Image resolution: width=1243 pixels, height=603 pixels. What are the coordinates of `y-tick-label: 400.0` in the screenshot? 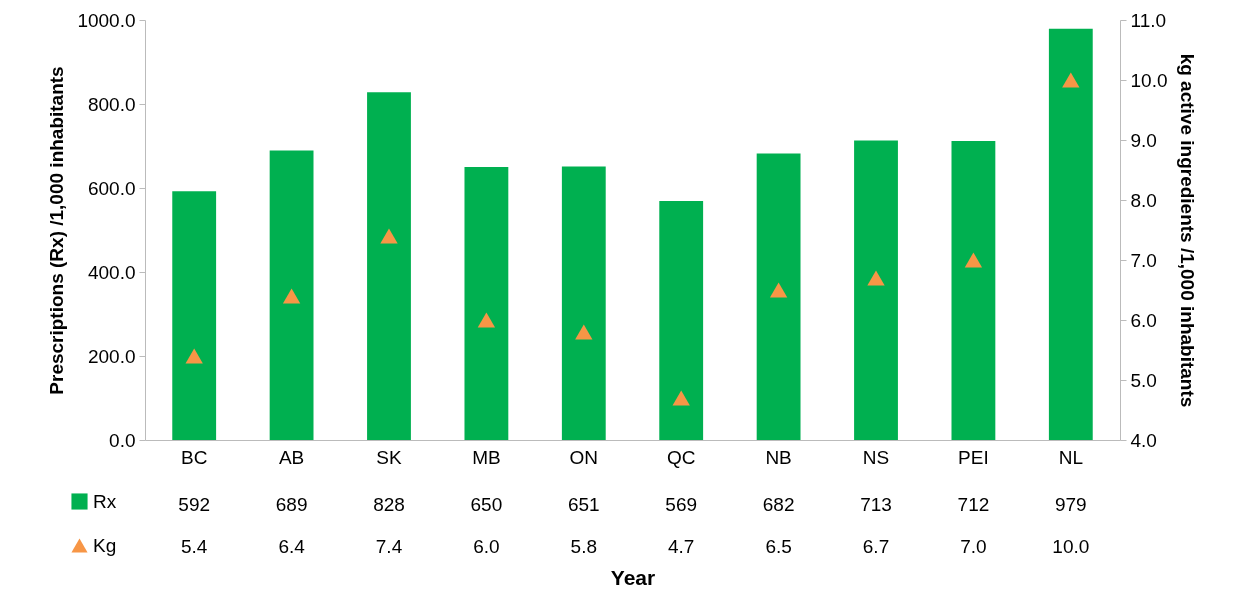 It's located at (111, 272).